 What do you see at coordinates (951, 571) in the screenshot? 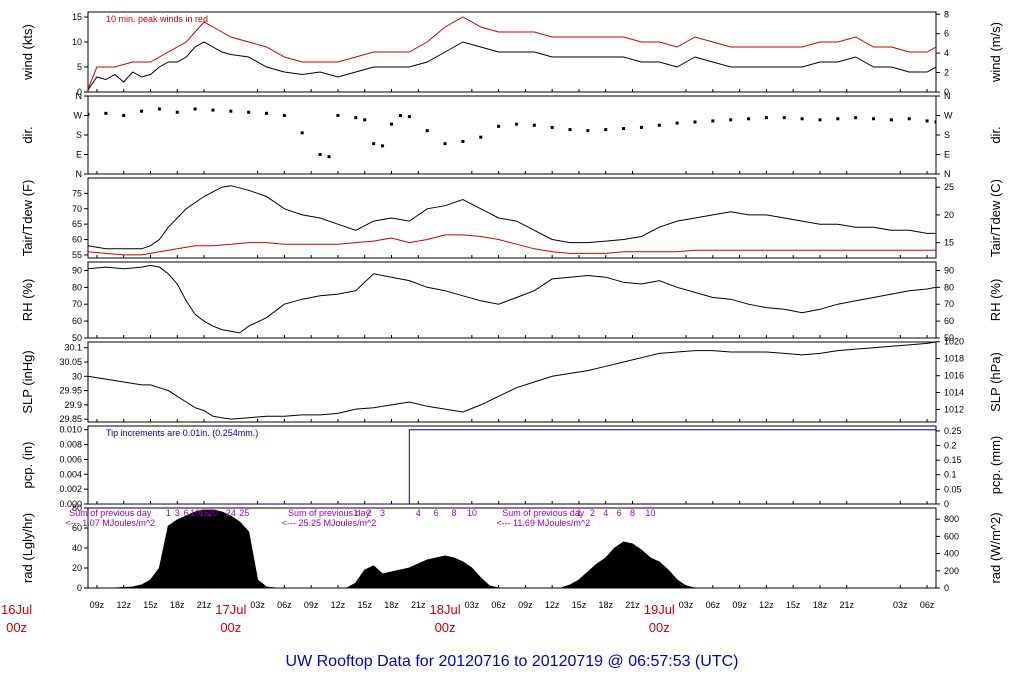
I see `right-tick-label: 200` at bounding box center [951, 571].